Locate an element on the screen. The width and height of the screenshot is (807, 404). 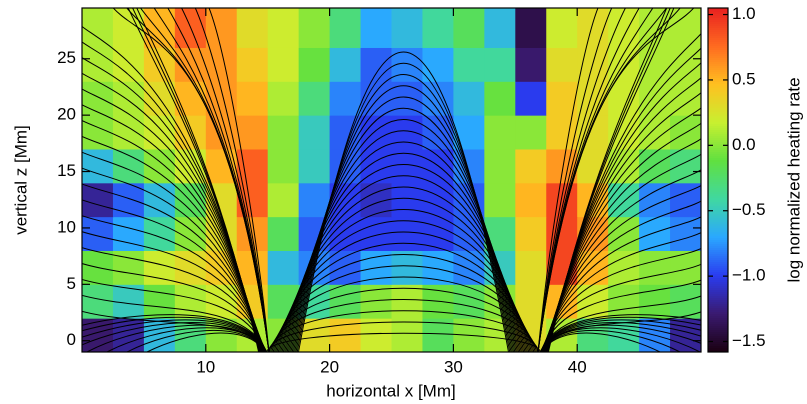
colorbar-tick-label: −0.5 is located at coordinates (749, 209).